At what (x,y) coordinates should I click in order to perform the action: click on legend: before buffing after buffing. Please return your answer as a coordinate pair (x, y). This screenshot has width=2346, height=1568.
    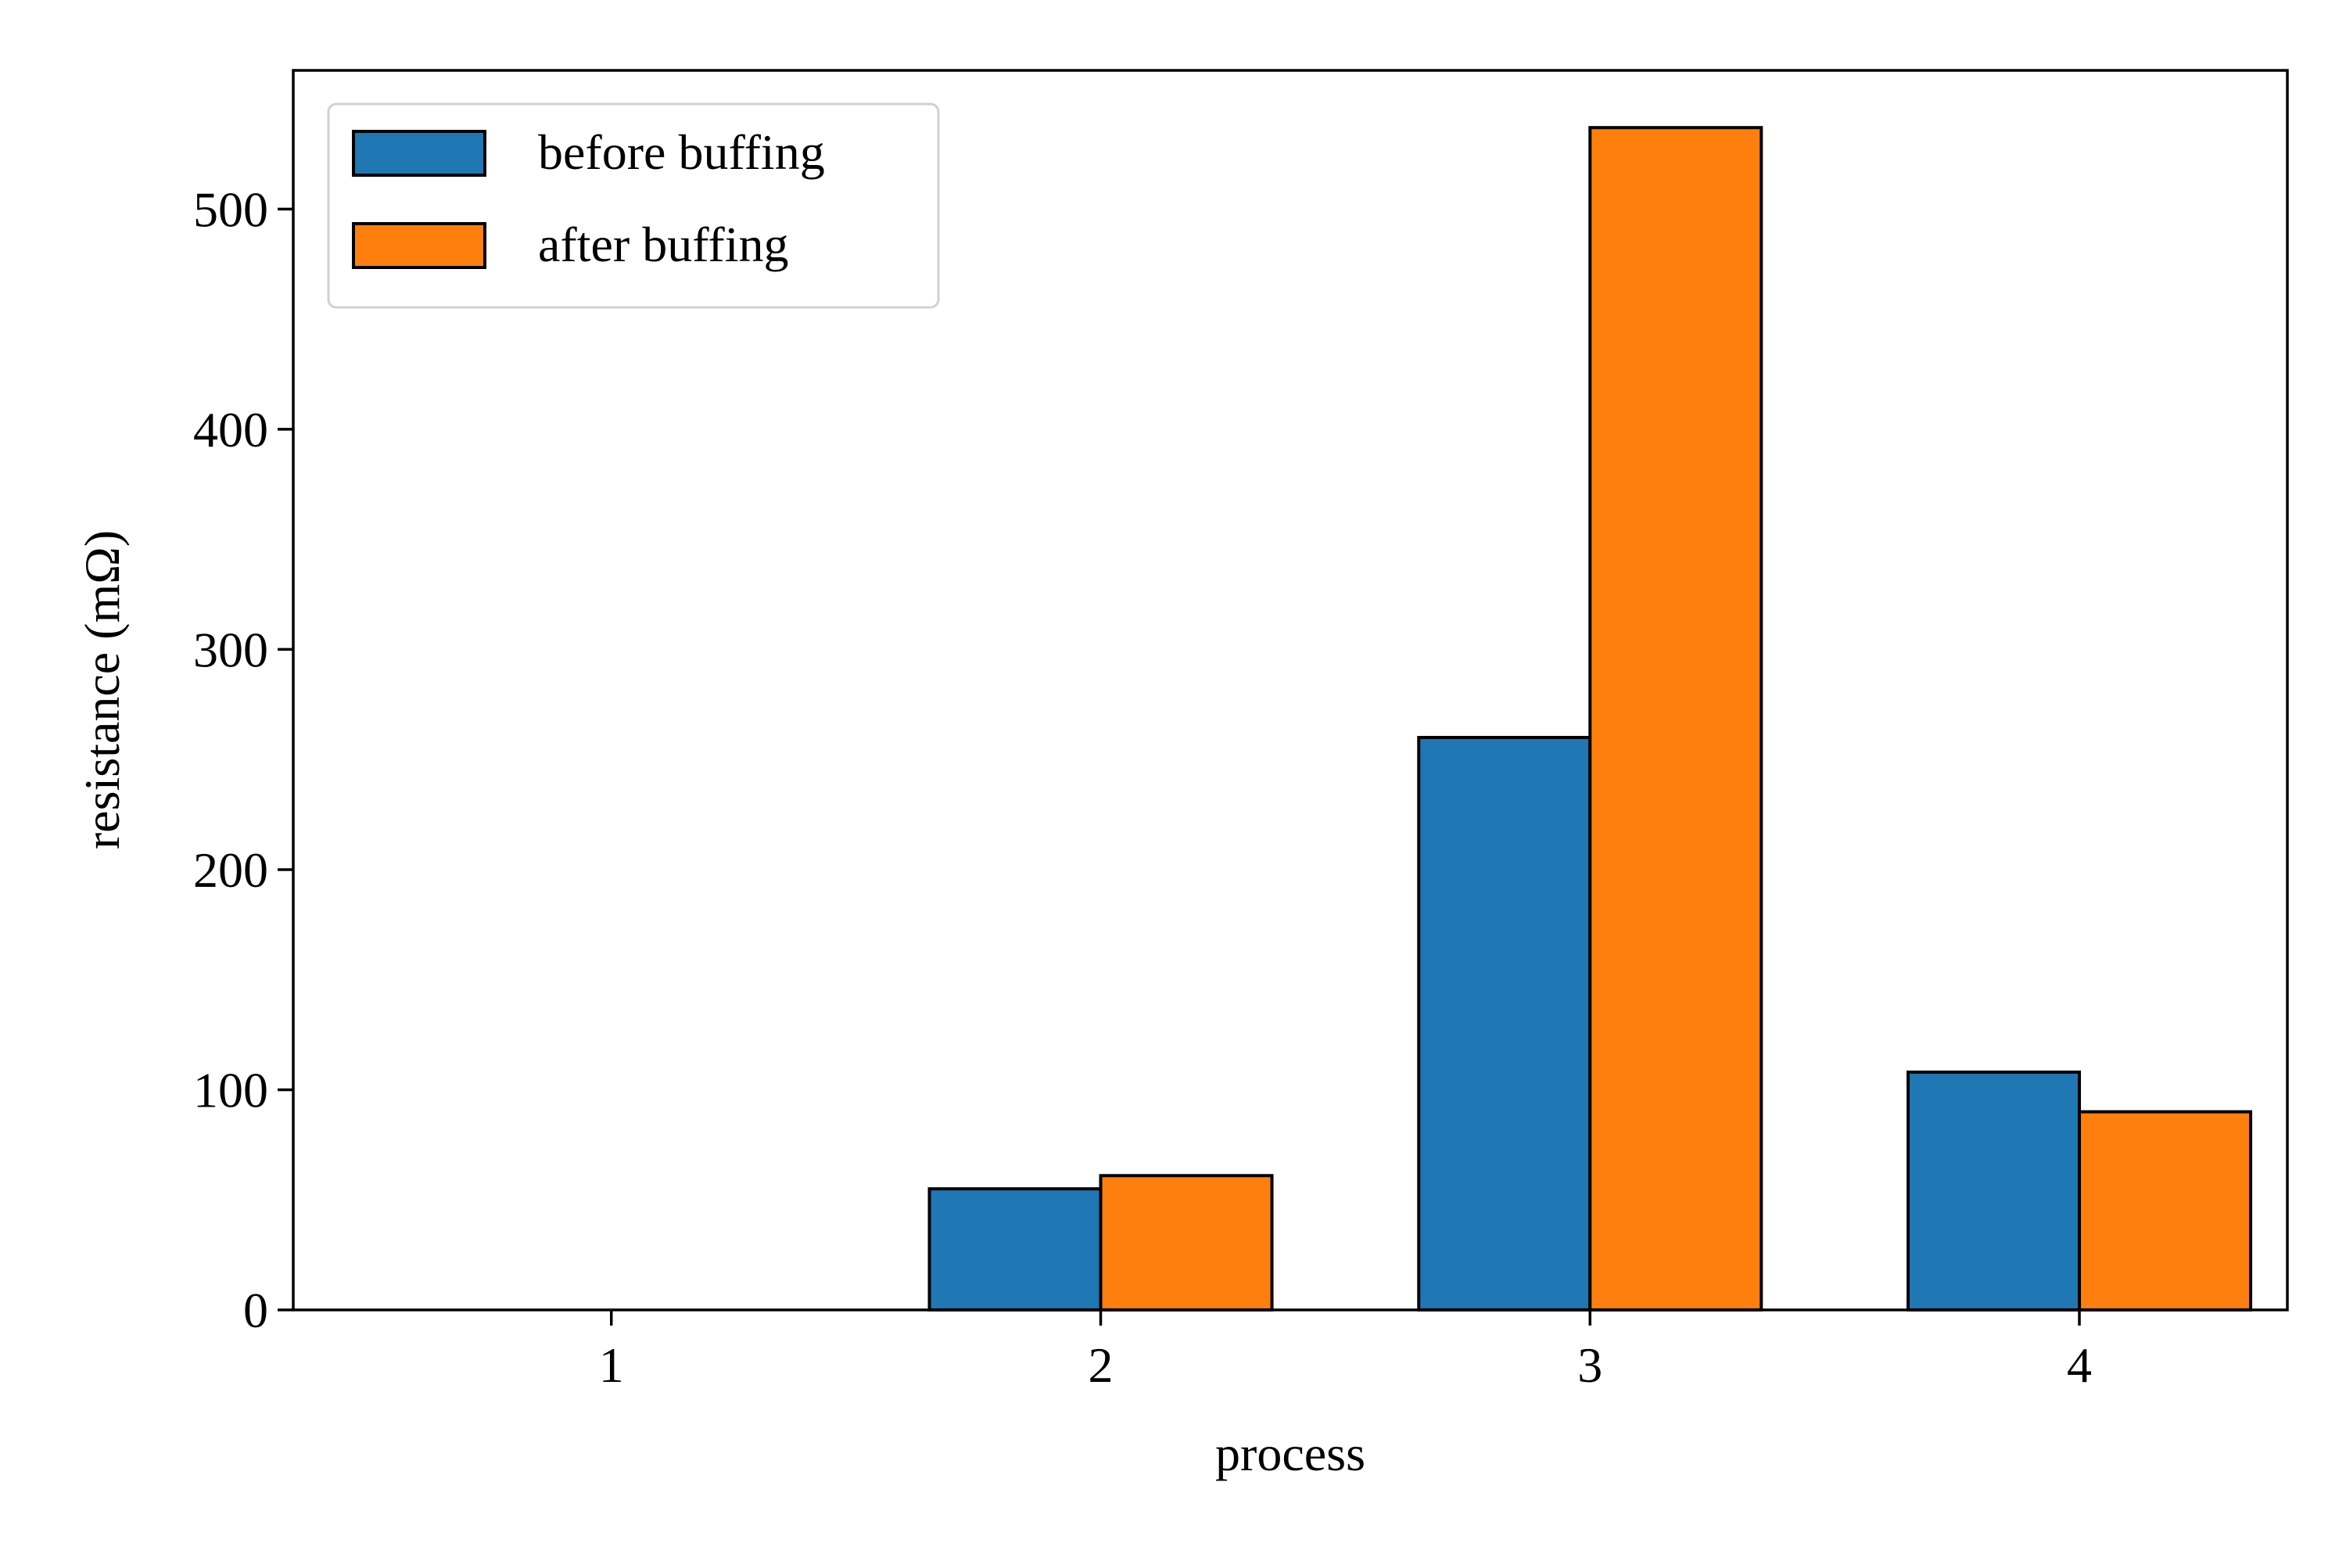
    Looking at the image, I should click on (633, 205).